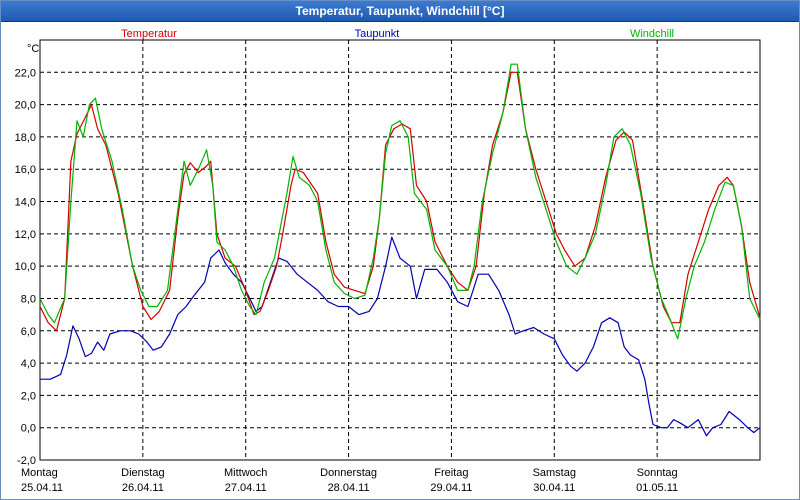 The height and width of the screenshot is (500, 800). Describe the element at coordinates (657, 488) in the screenshot. I see `x-tick-date: 01.05.11` at that location.